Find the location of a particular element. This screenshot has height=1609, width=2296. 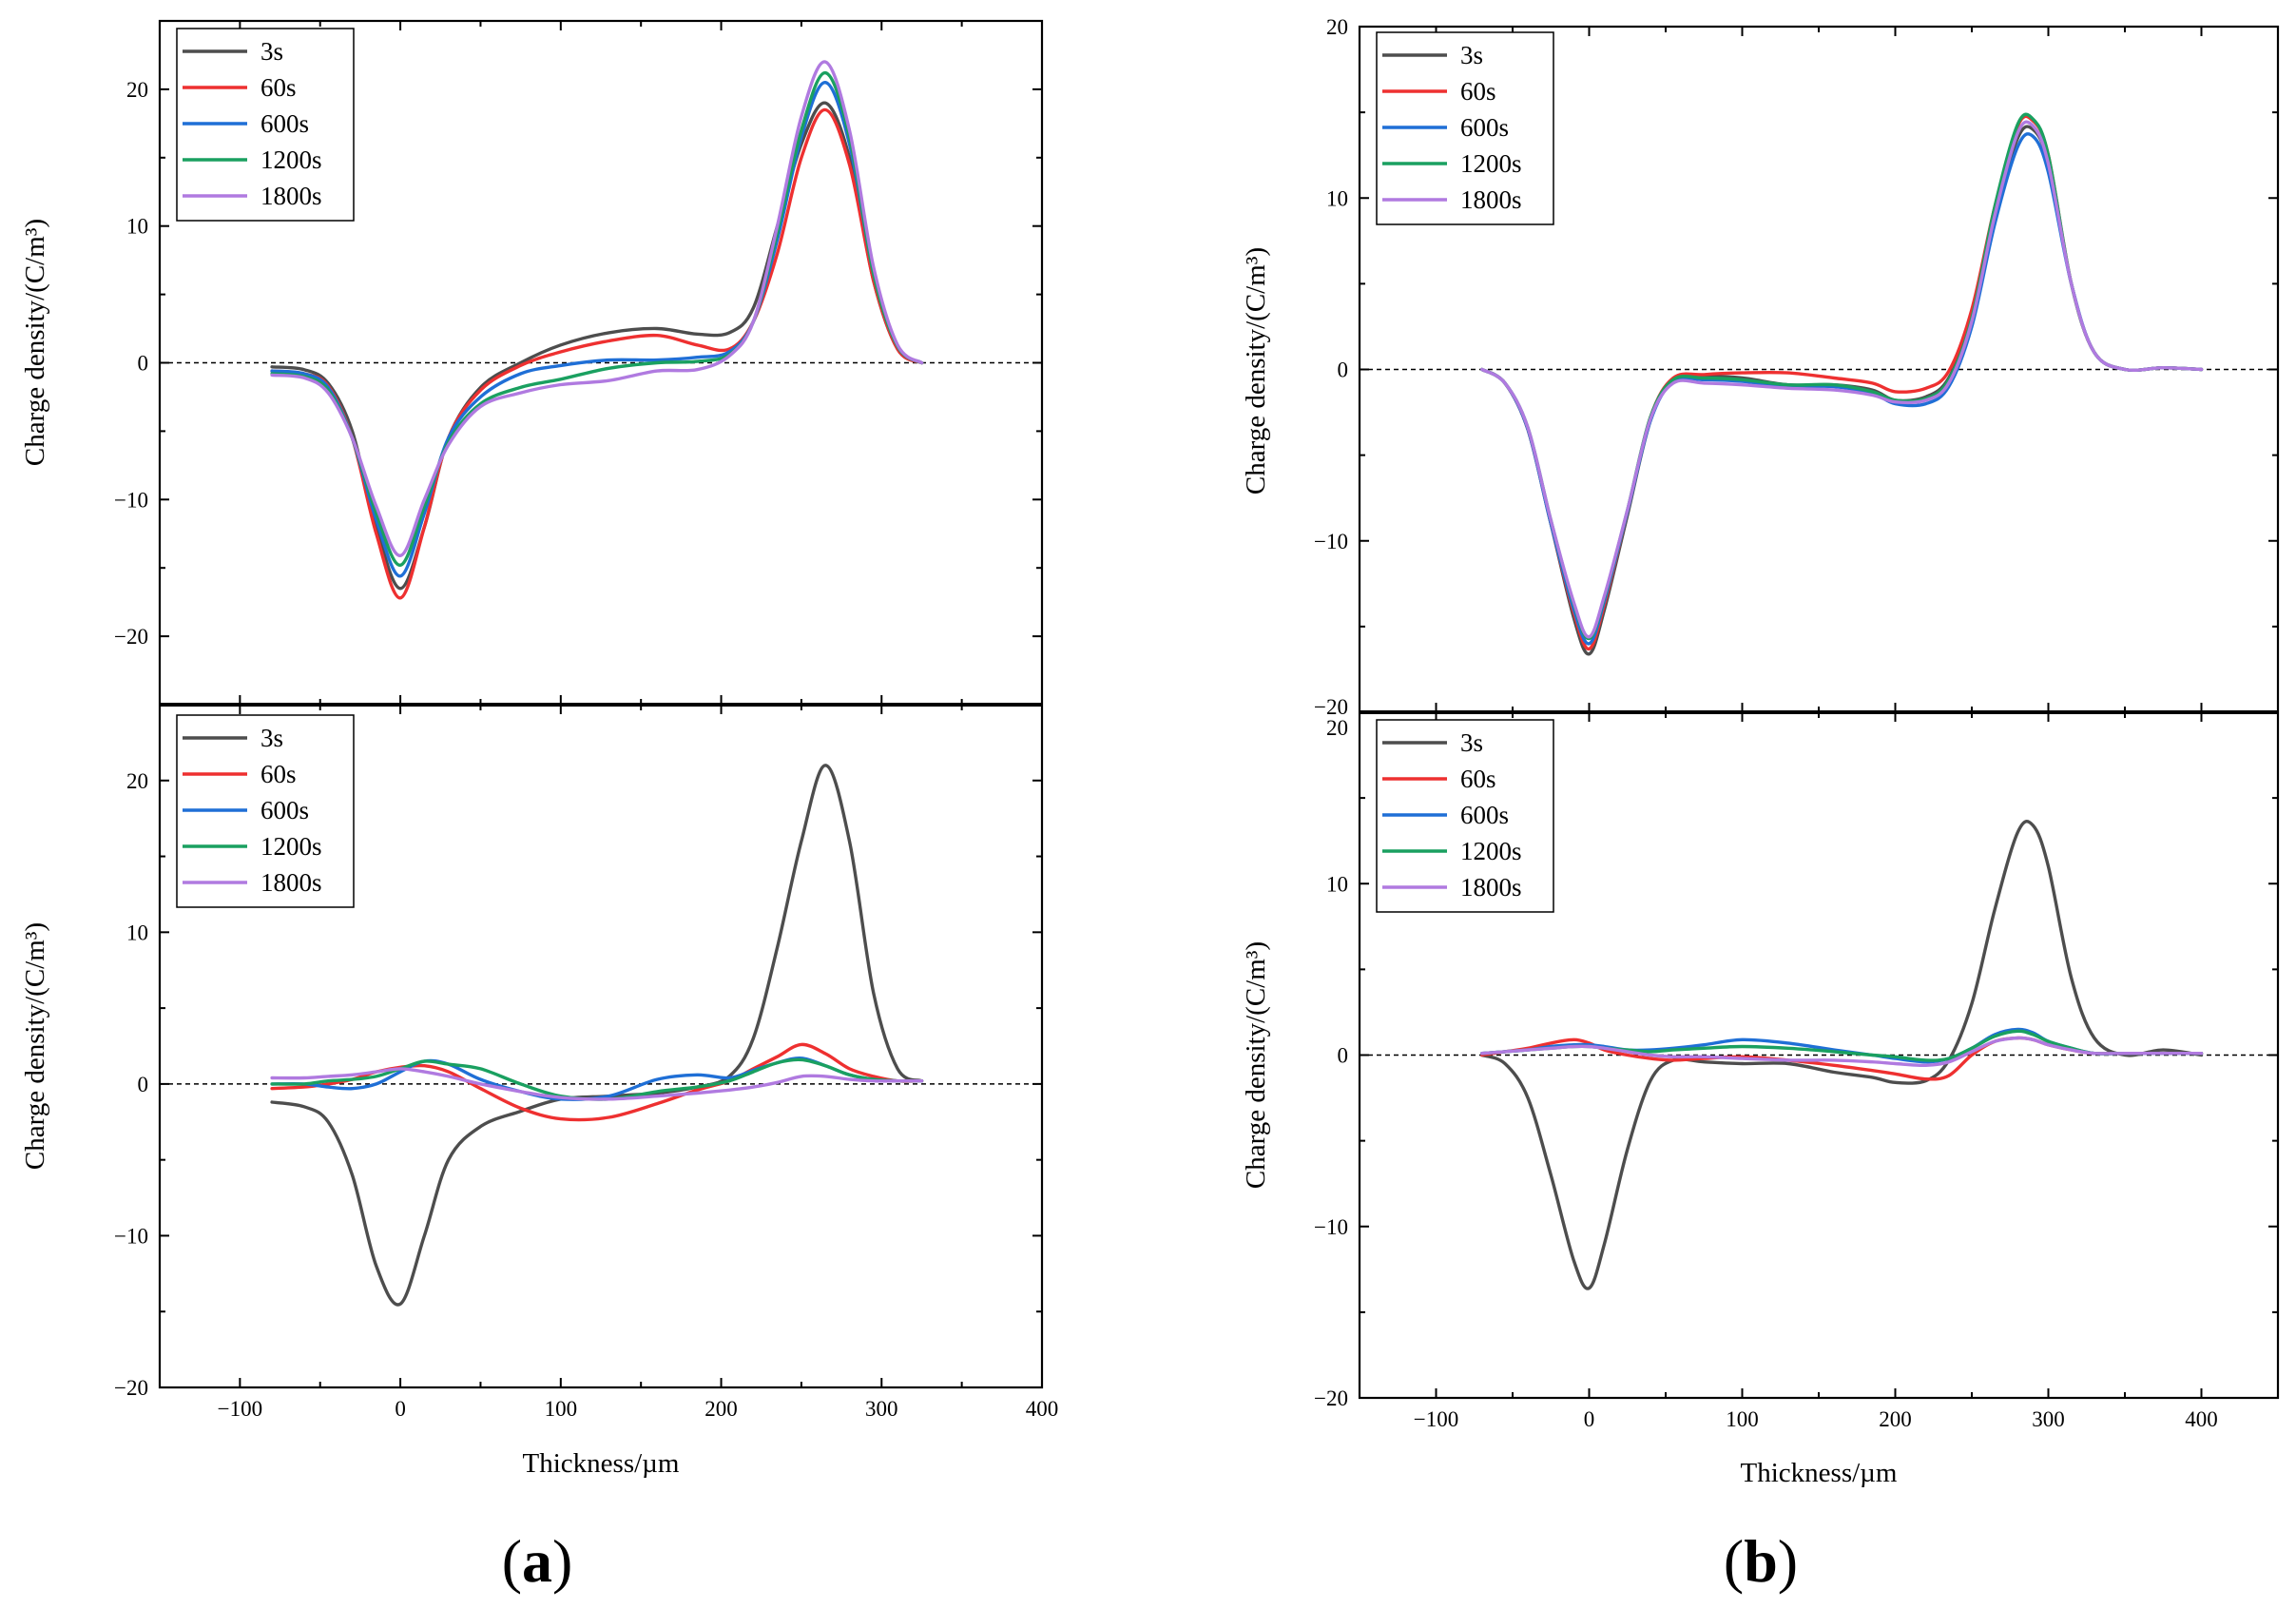

chart-0-series-1200s is located at coordinates (597, 318).